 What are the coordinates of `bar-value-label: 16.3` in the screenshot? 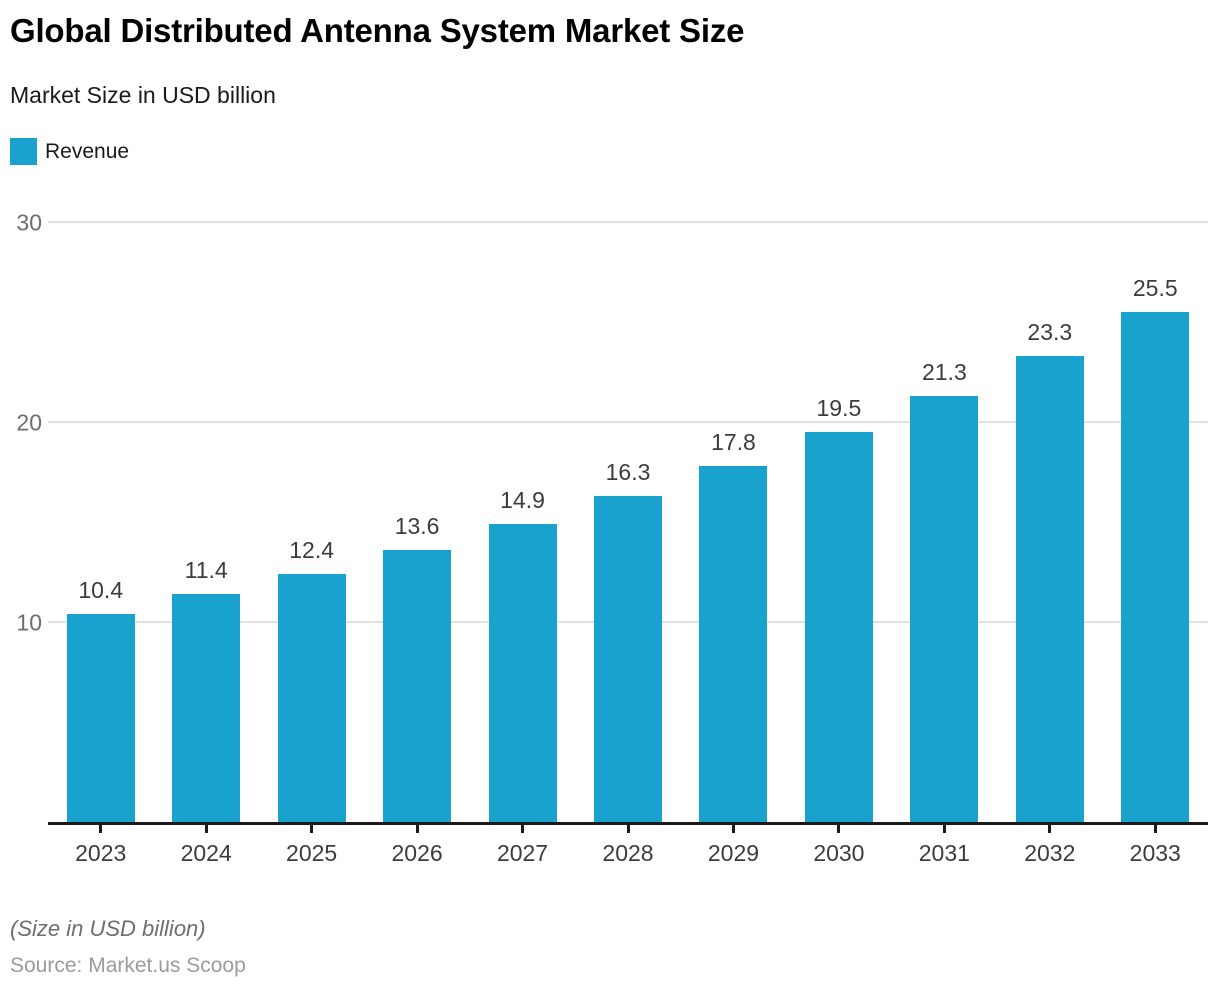 It's located at (628, 472).